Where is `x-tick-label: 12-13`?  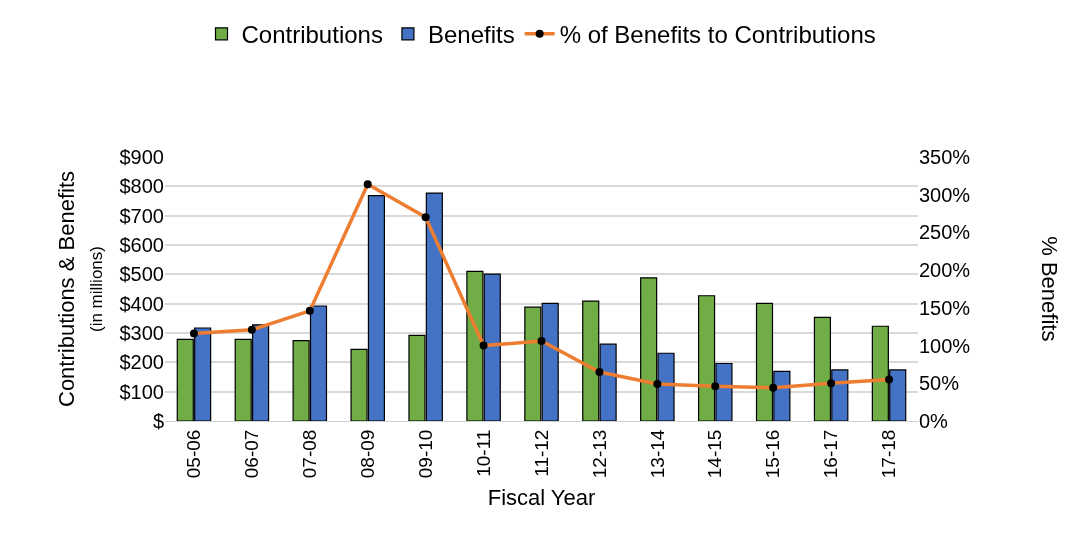
x-tick-label: 12-13 is located at coordinates (599, 454).